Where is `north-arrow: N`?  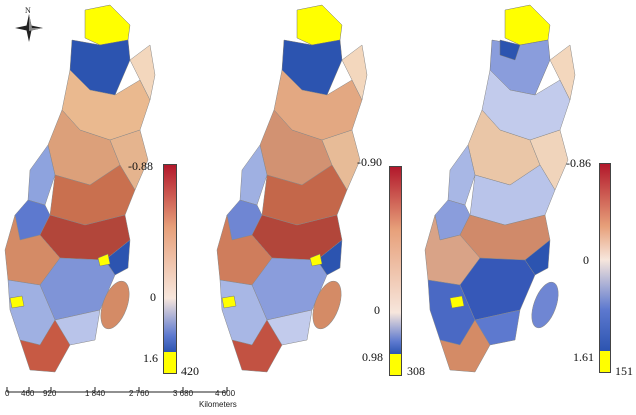 north-arrow: N is located at coordinates (29, 26).